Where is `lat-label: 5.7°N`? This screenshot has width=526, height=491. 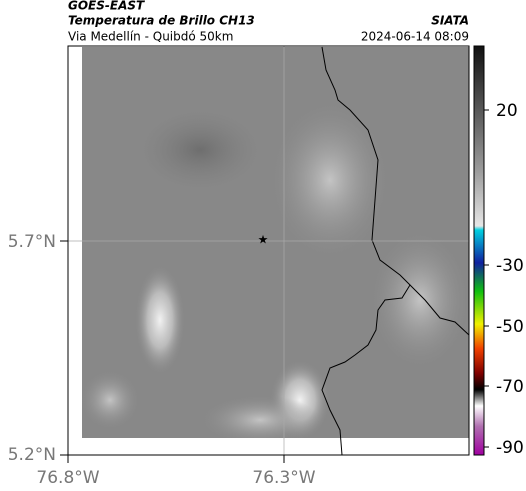
lat-label: 5.7°N is located at coordinates (32, 242).